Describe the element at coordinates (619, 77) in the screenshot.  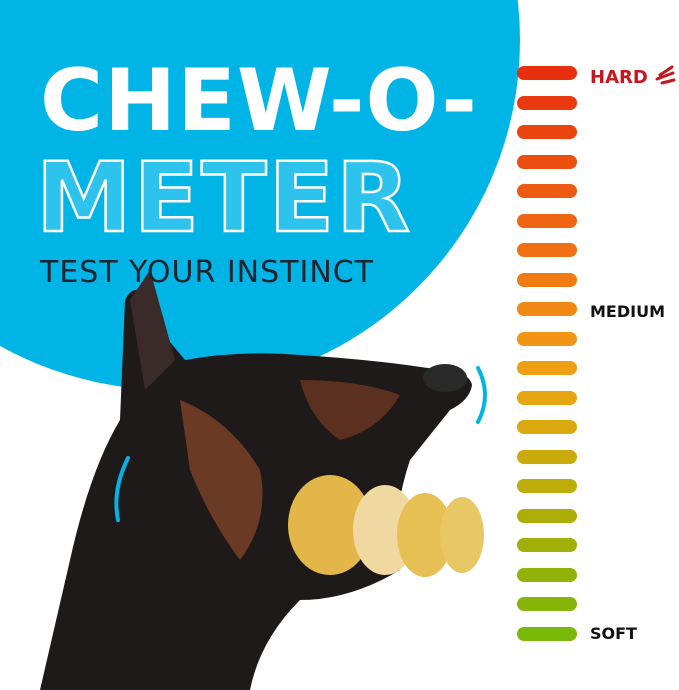
I see `label-hard-text: HARD` at that location.